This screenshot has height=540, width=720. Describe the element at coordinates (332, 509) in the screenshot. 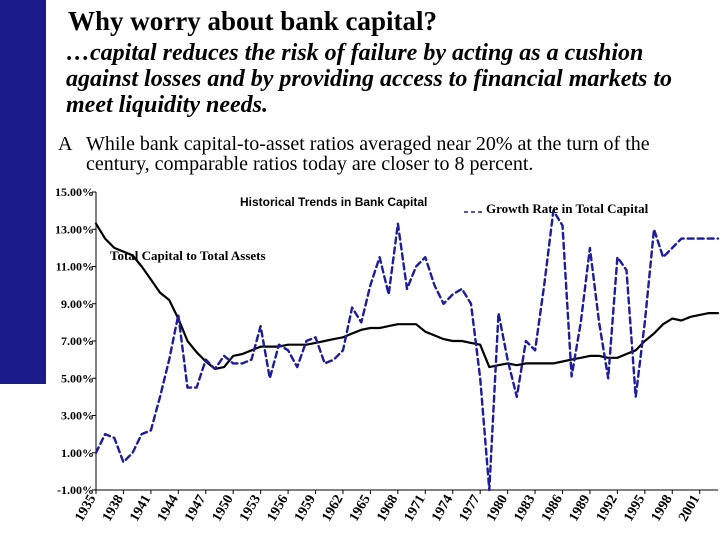

I see `x-tick-label: 1962` at that location.